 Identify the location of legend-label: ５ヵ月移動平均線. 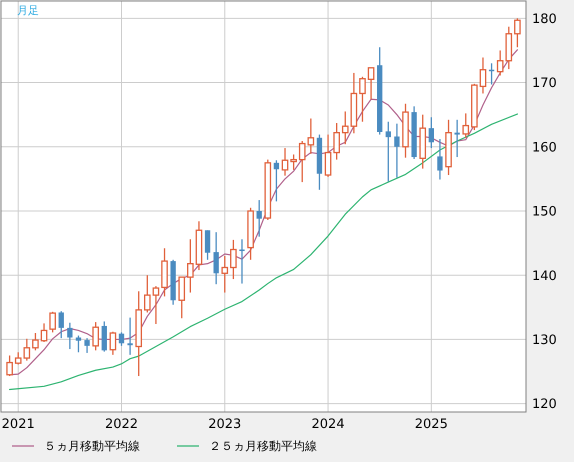
(92, 446).